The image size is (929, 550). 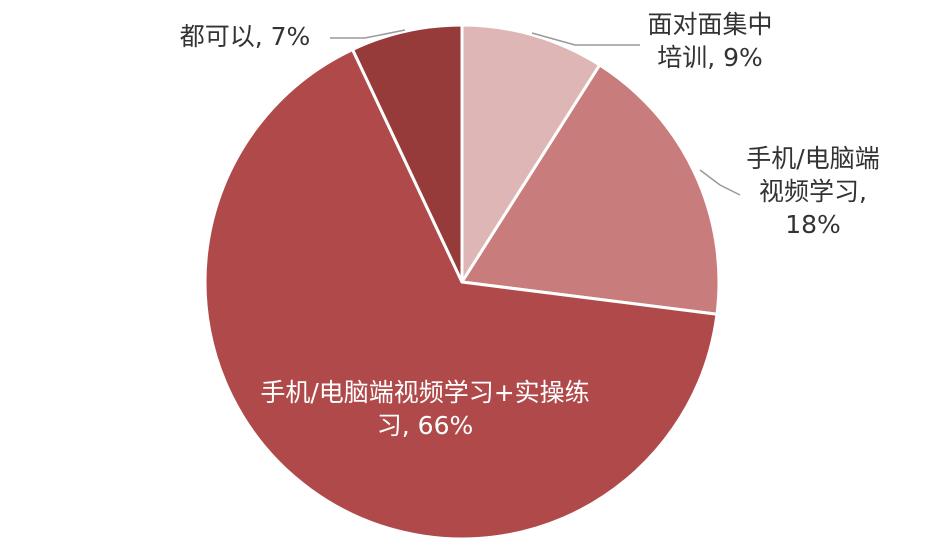 What do you see at coordinates (217, 36) in the screenshot?
I see `category-label: 都可以` at bounding box center [217, 36].